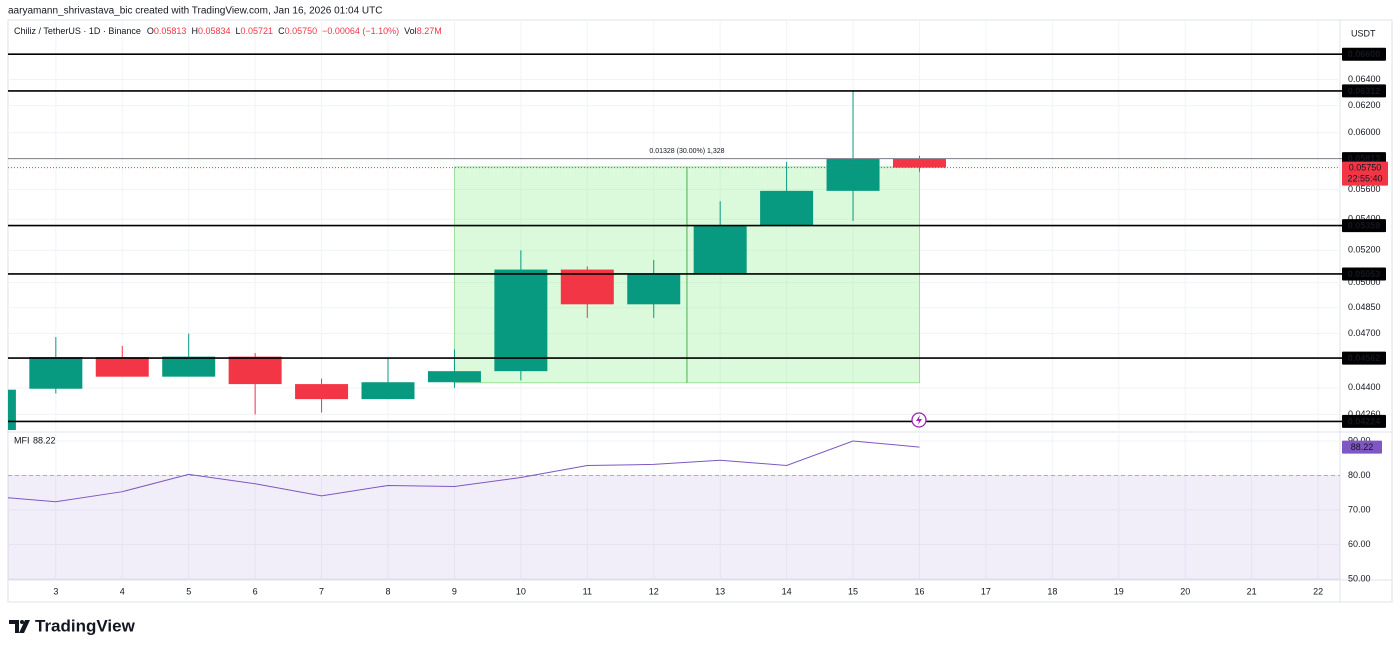 Image resolution: width=1400 pixels, height=649 pixels. I want to click on x-tick-label: 22, so click(1318, 591).